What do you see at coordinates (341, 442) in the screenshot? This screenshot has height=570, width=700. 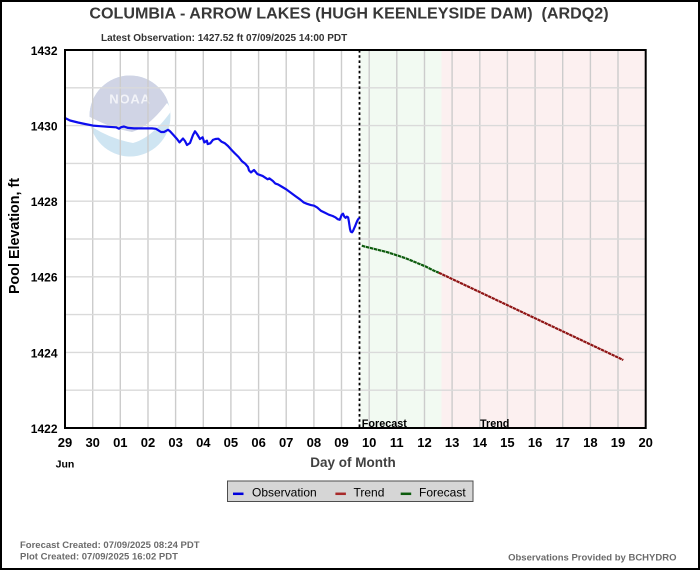 I see `svg-text: 09` at bounding box center [341, 442].